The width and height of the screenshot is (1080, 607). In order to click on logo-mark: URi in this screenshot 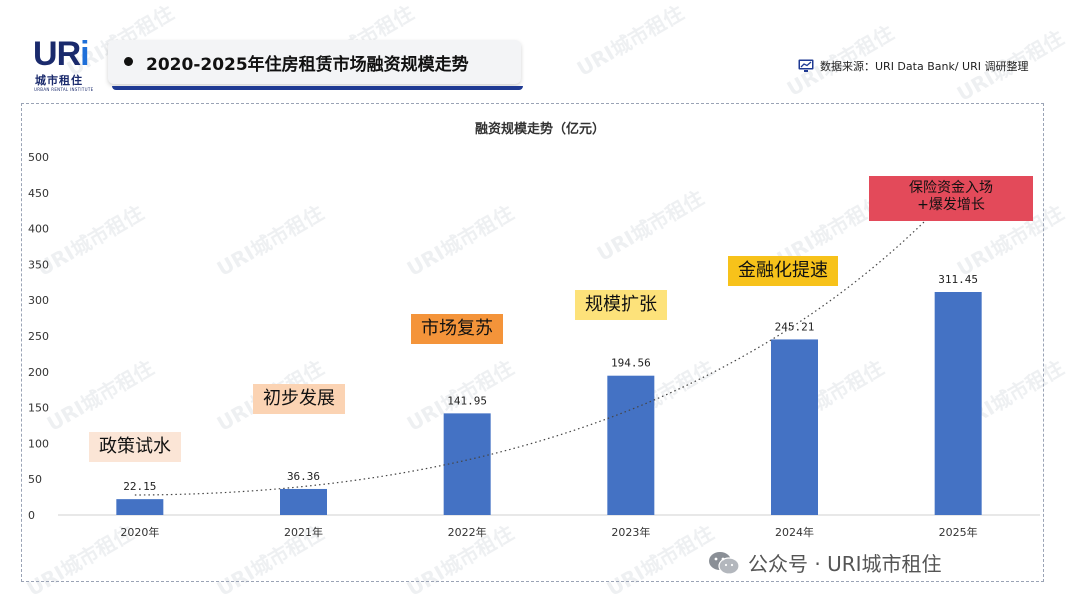, I will do `click(61, 54)`.